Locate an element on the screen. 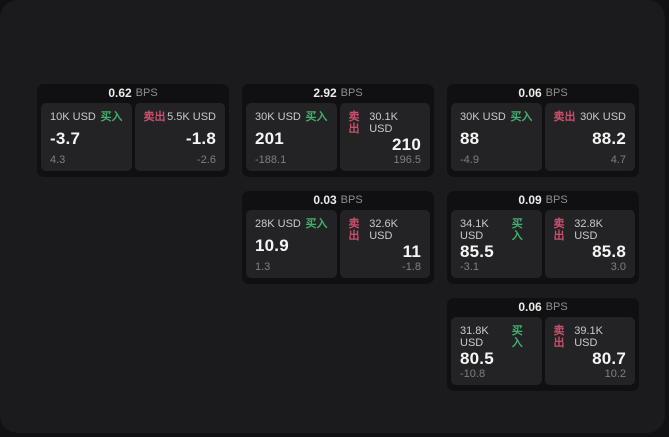 The image size is (669, 437). sell-amount-label: 39.1K USD is located at coordinates (588, 337).